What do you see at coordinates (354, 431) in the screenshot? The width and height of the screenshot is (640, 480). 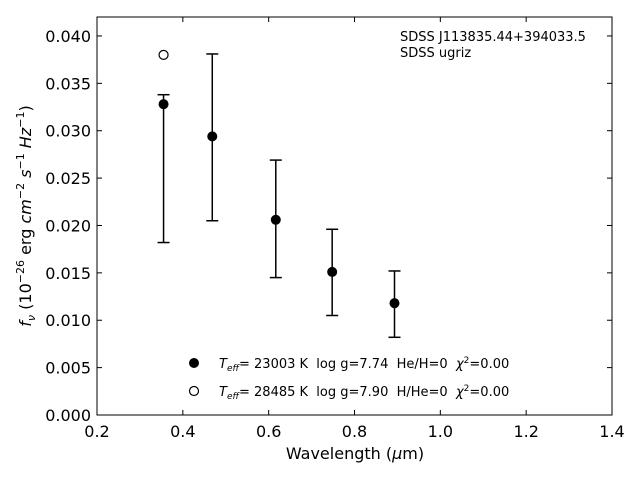 I see `x-tick-label: 0.8` at bounding box center [354, 431].